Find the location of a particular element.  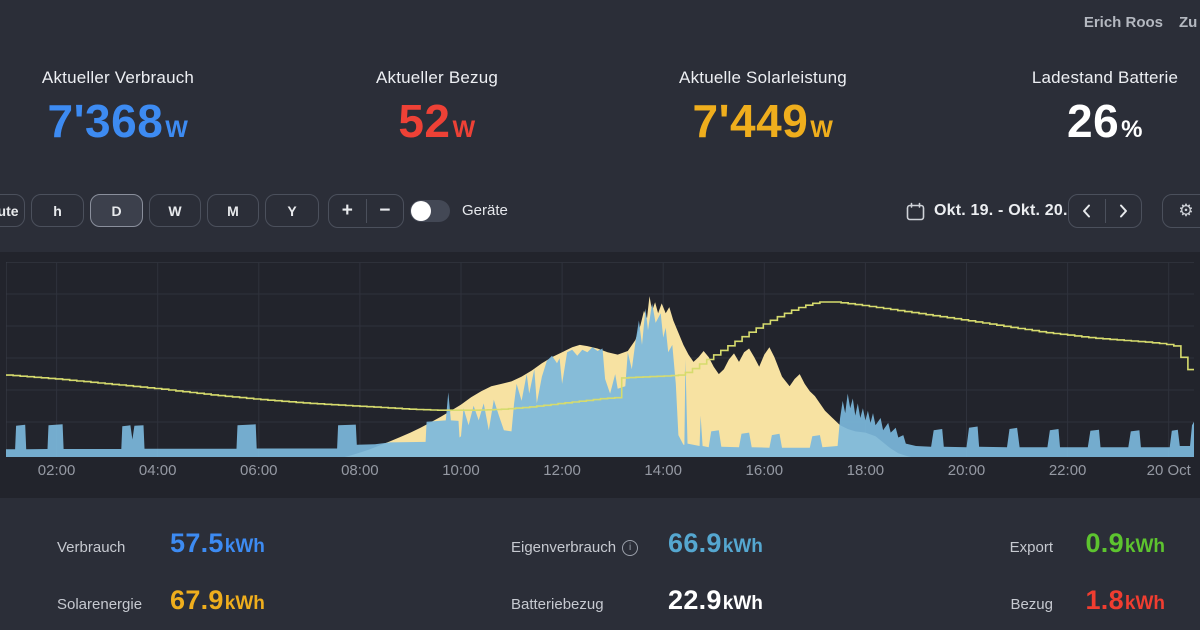

stat-card-solarleistung: Aktuelle Solarleistung 7'449W is located at coordinates (763, 107).